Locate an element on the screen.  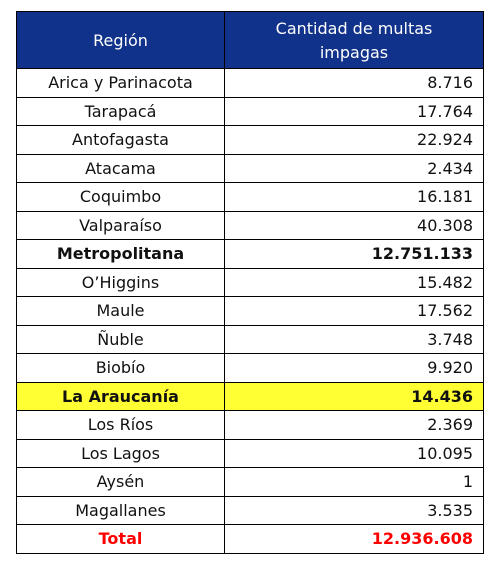
total-value: 12.936.608 is located at coordinates (354, 539).